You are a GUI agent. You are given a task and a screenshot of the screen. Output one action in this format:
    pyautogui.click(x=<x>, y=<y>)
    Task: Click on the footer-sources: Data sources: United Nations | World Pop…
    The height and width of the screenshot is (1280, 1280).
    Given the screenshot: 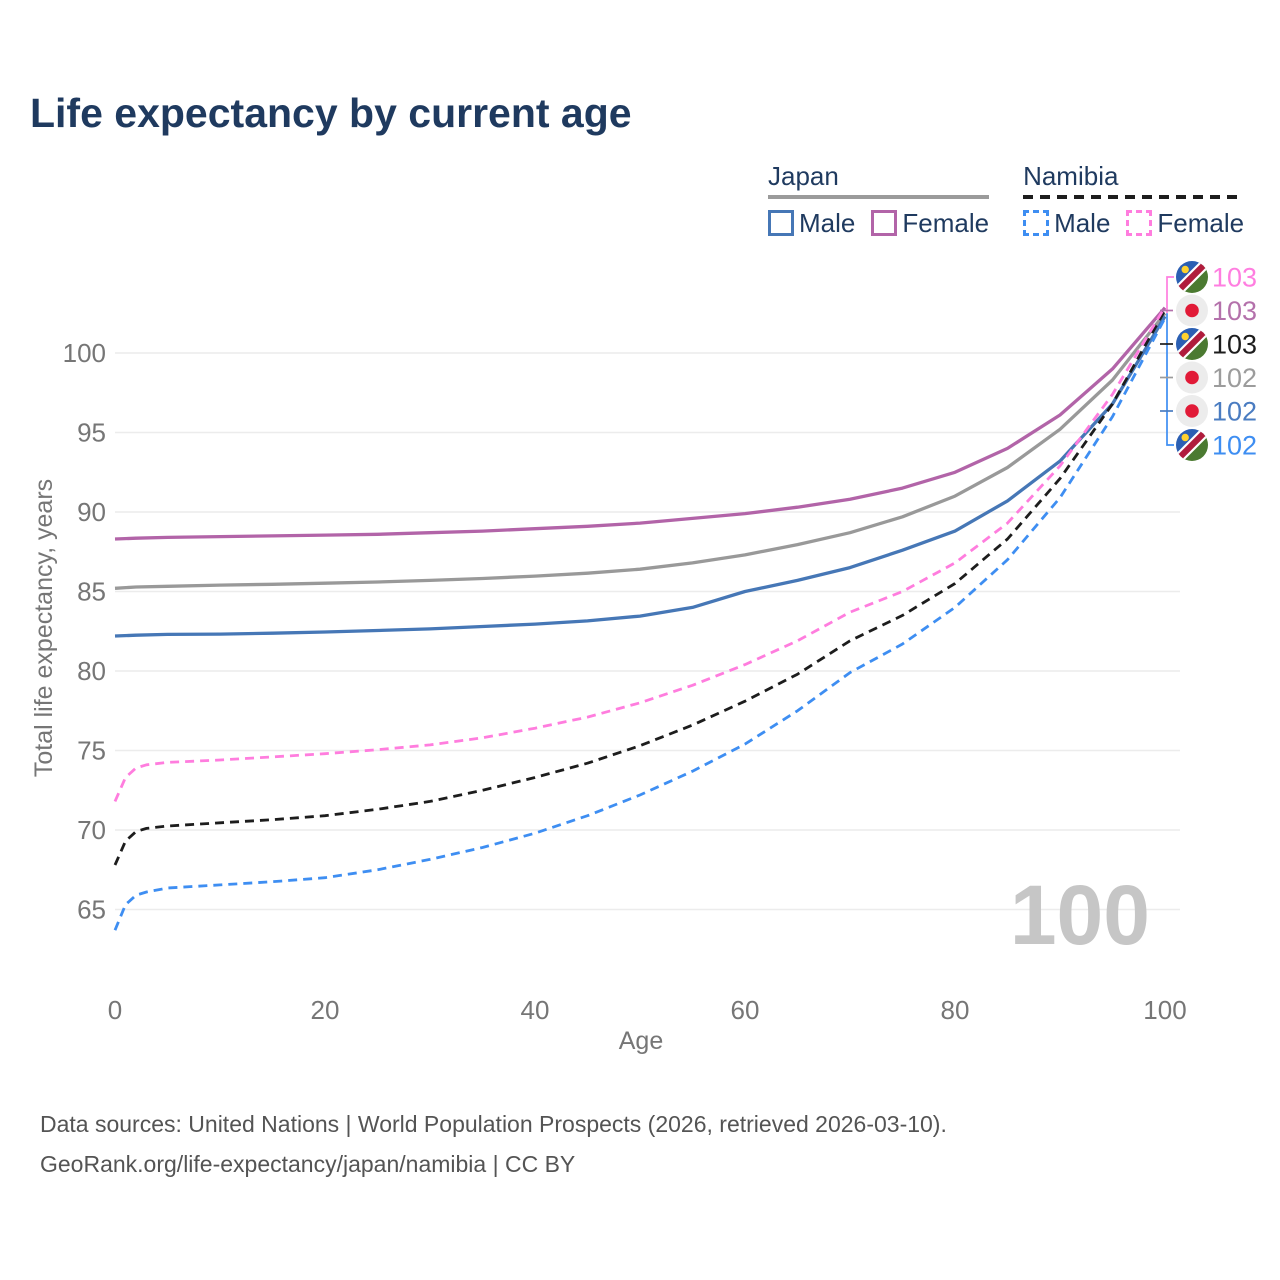 What is the action you would take?
    pyautogui.click(x=493, y=1124)
    